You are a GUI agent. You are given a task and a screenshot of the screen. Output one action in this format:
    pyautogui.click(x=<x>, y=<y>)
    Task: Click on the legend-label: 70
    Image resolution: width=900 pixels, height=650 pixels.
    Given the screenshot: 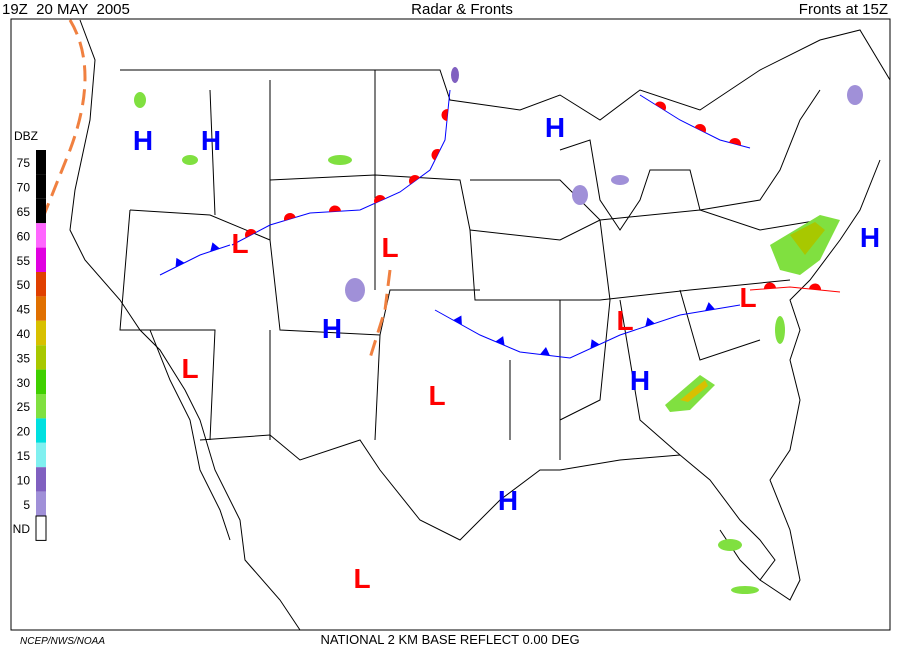 What is the action you would take?
    pyautogui.click(x=24, y=188)
    